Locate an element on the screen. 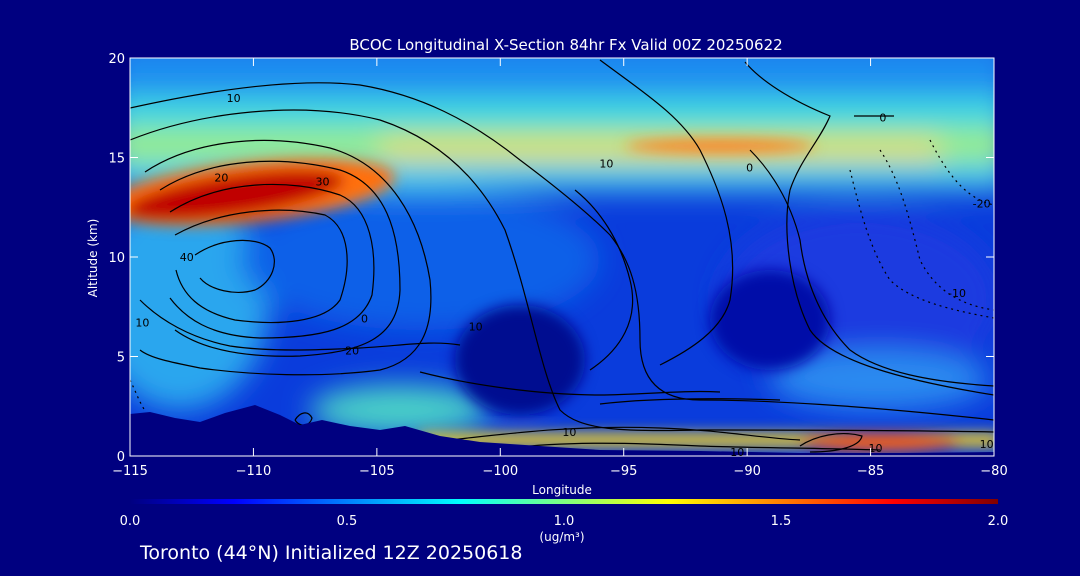 This screenshot has width=1080, height=576. contour-label: 30 is located at coordinates (323, 181).